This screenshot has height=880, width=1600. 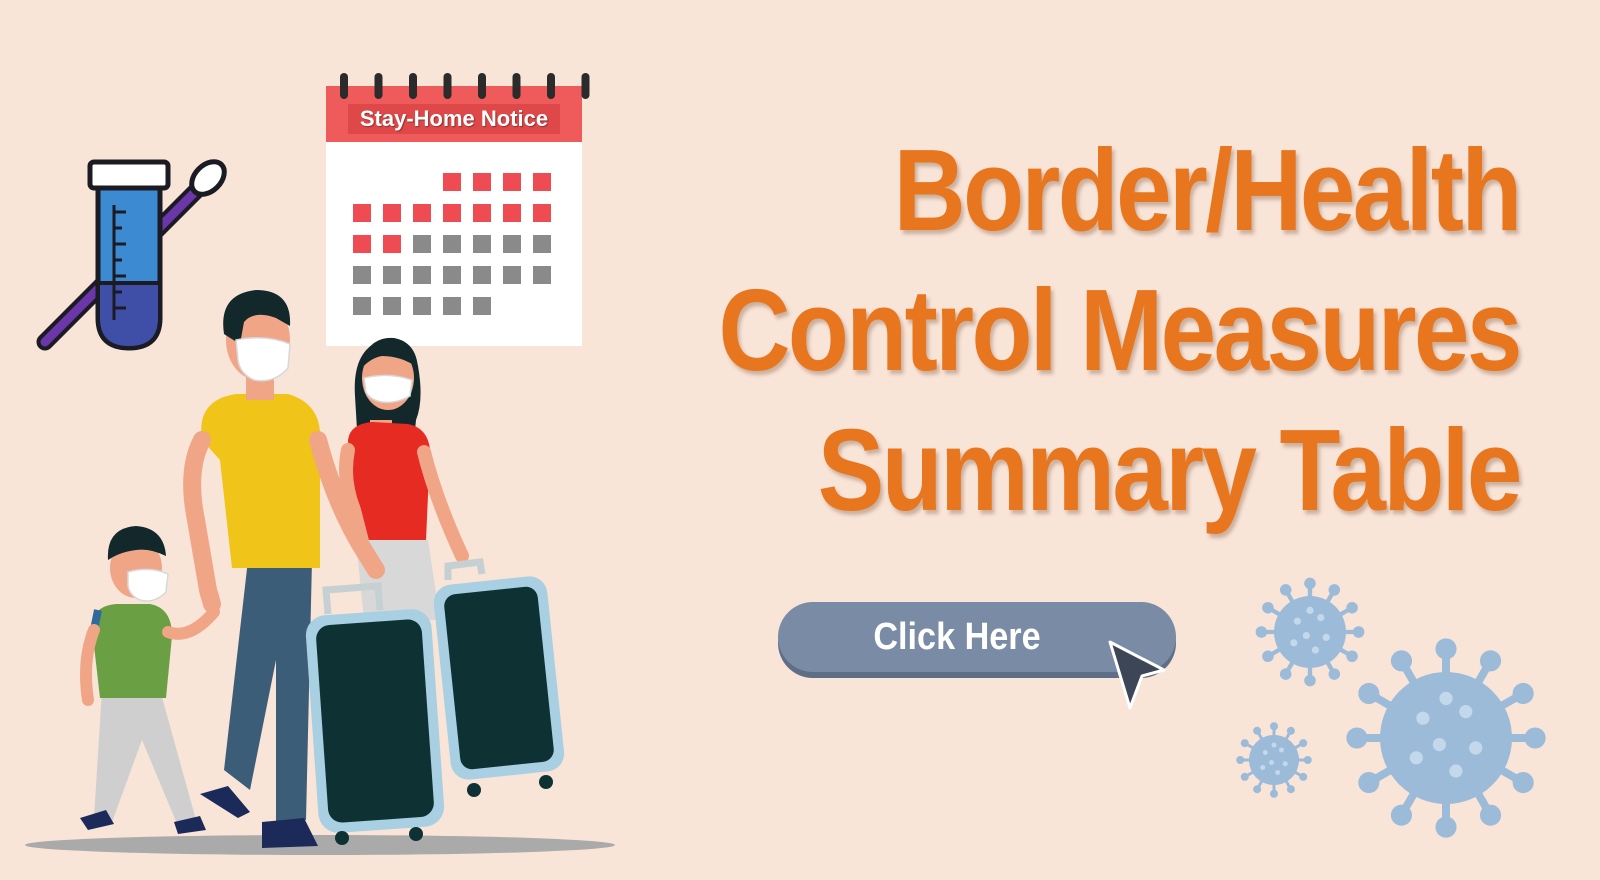 I want to click on calendar-title: Stay-Home Notice, so click(x=454, y=118).